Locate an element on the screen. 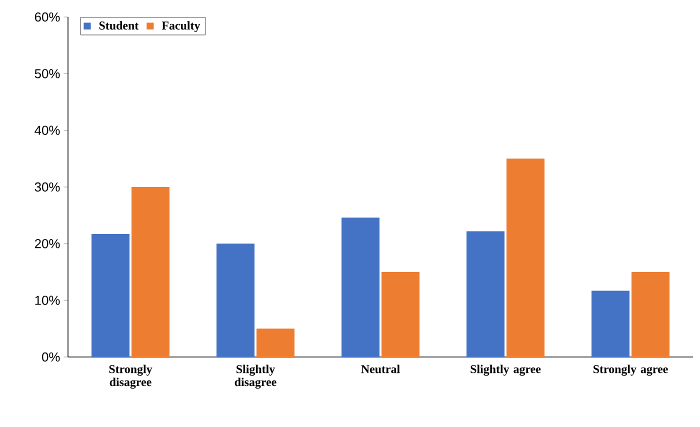  x-tick-label: Strongly disagree is located at coordinates (130, 376).